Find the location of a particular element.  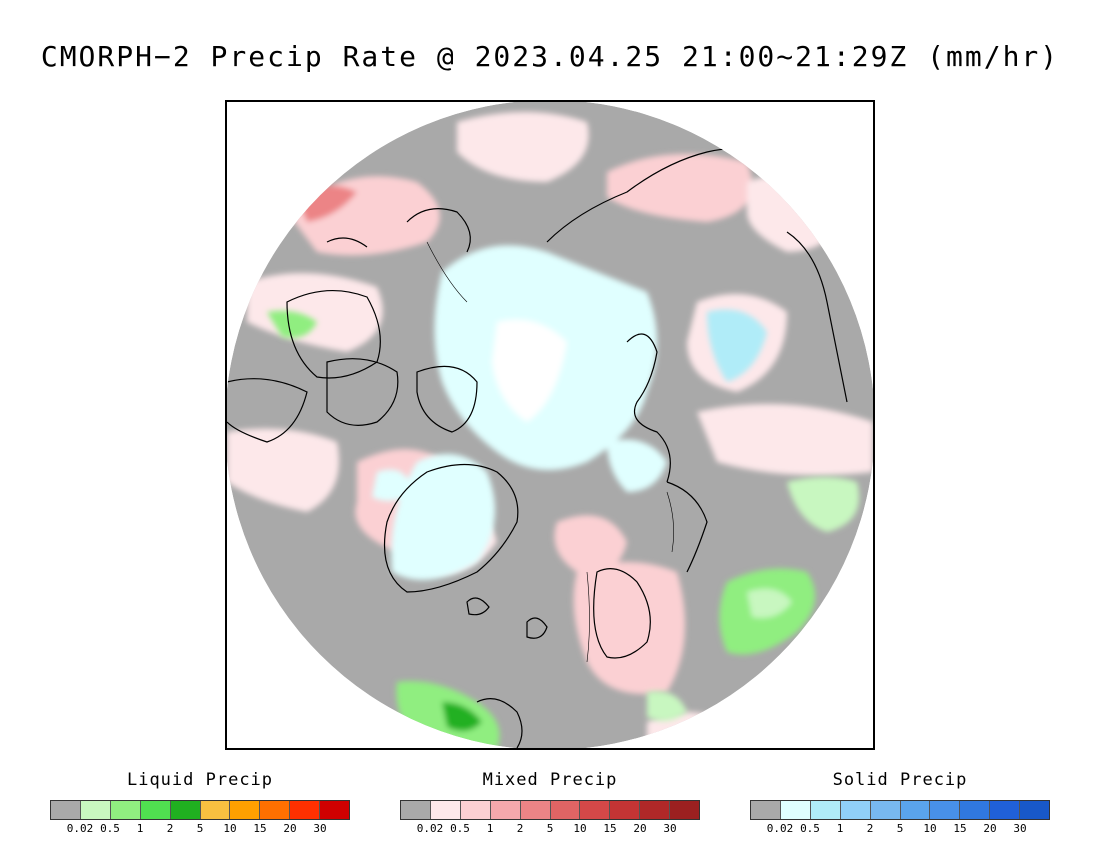

legend-solid-precip: Solid Precip 0.02 0.5 1 2 5 10 15 20 30 is located at coordinates (900, 803).